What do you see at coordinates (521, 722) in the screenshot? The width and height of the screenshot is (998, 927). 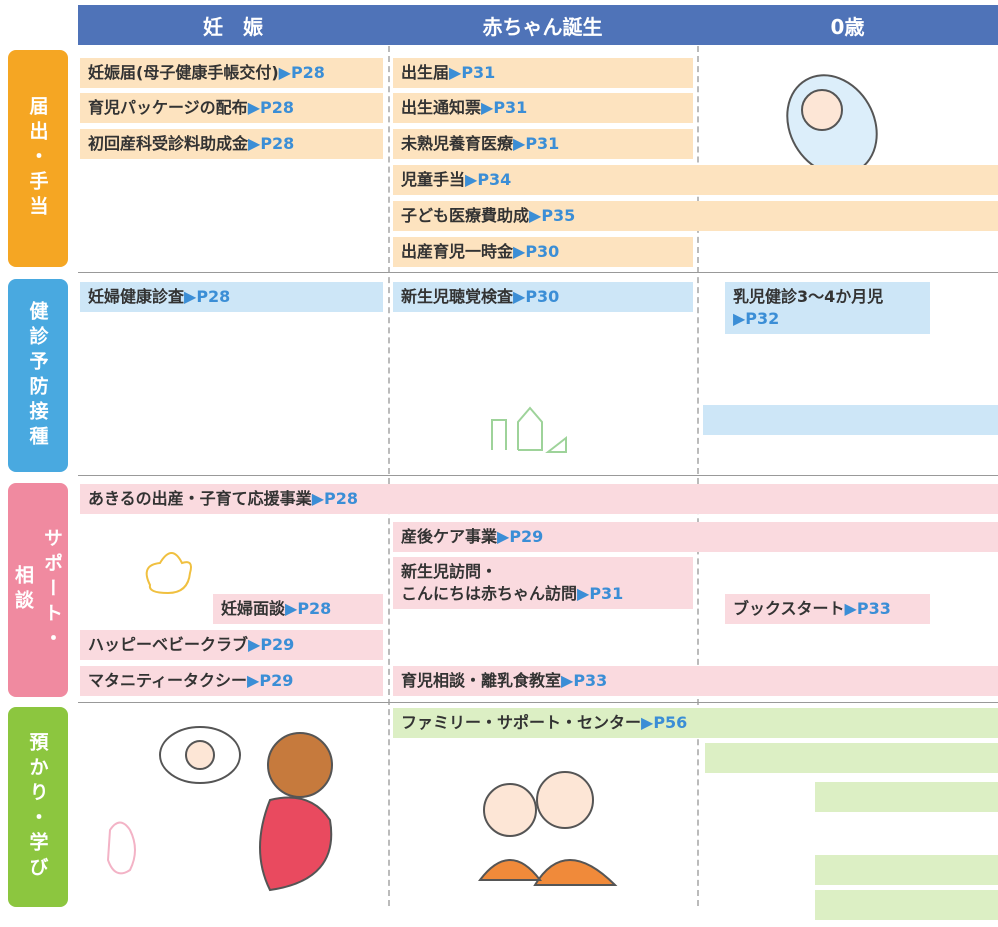 I see `item-label: ファミリー・サポート・センター` at bounding box center [521, 722].